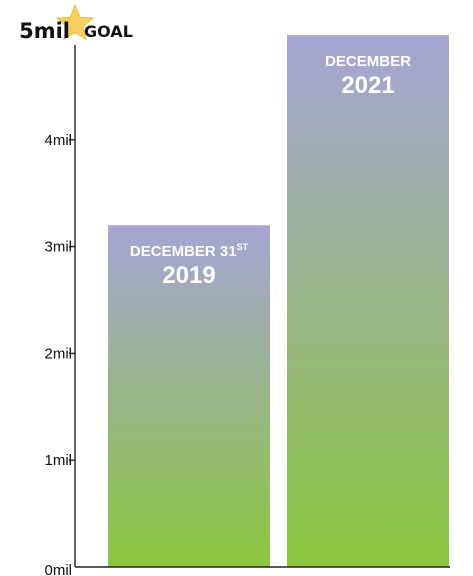  Describe the element at coordinates (58, 247) in the screenshot. I see `y-tick-label: 3mil` at that location.